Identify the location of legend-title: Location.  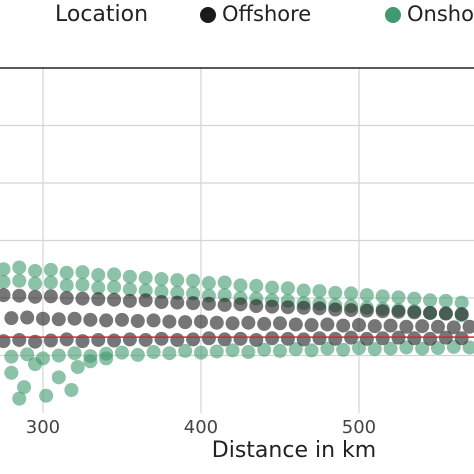
(101, 14).